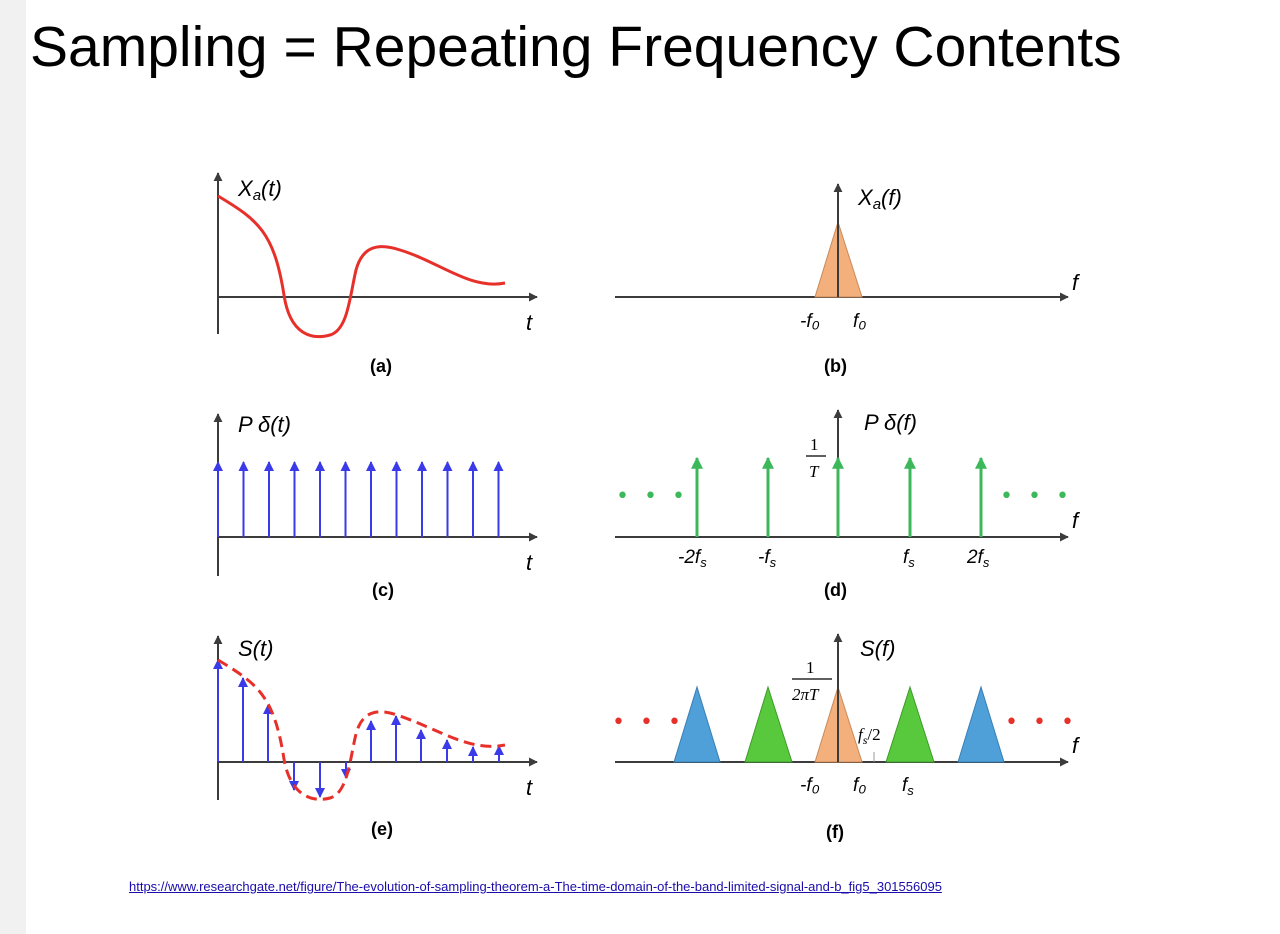 This screenshot has height=934, width=1280. What do you see at coordinates (358, 499) in the screenshot?
I see `panel-c-impulse-train` at bounding box center [358, 499].